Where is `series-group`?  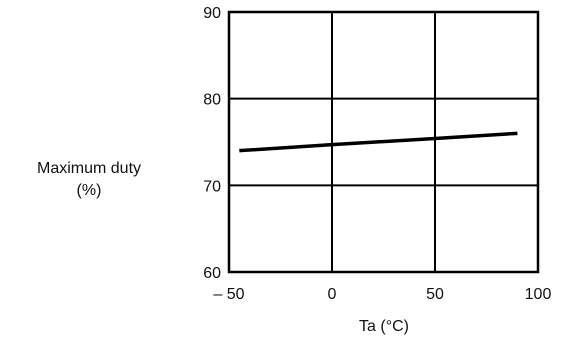 series-group is located at coordinates (378, 141).